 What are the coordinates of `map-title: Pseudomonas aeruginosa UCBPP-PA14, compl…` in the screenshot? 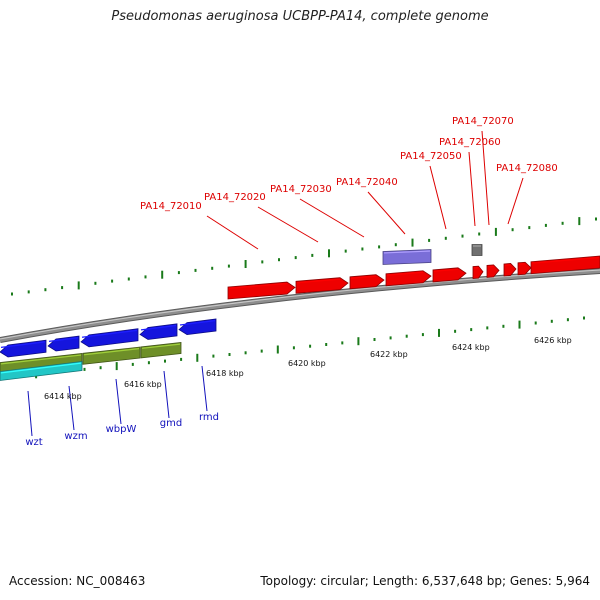 It's located at (300, 16).